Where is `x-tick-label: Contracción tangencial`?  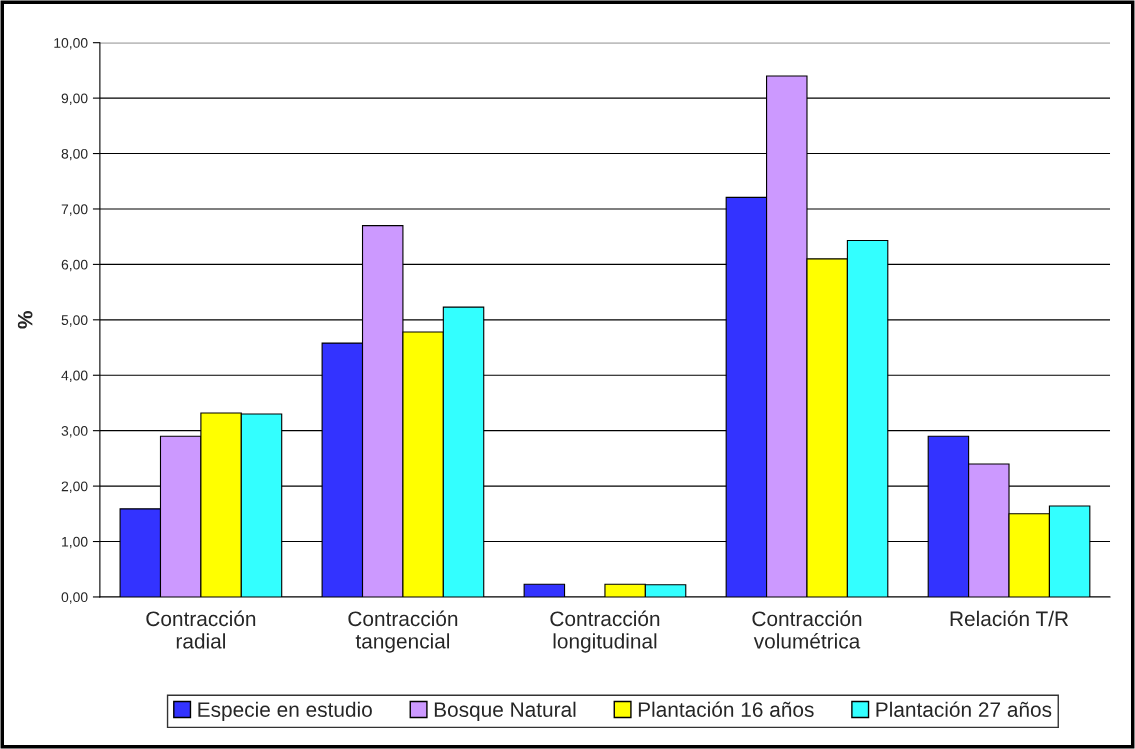
x-tick-label: Contracción tangencial is located at coordinates (403, 631).